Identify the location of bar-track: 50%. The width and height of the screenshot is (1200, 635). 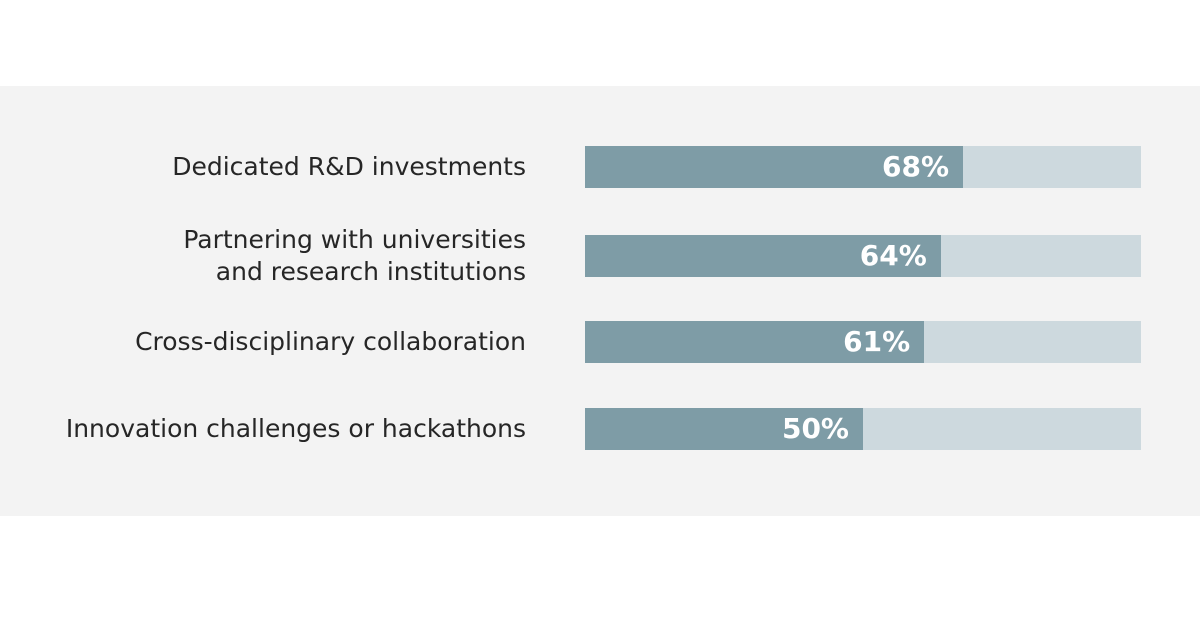
(863, 429).